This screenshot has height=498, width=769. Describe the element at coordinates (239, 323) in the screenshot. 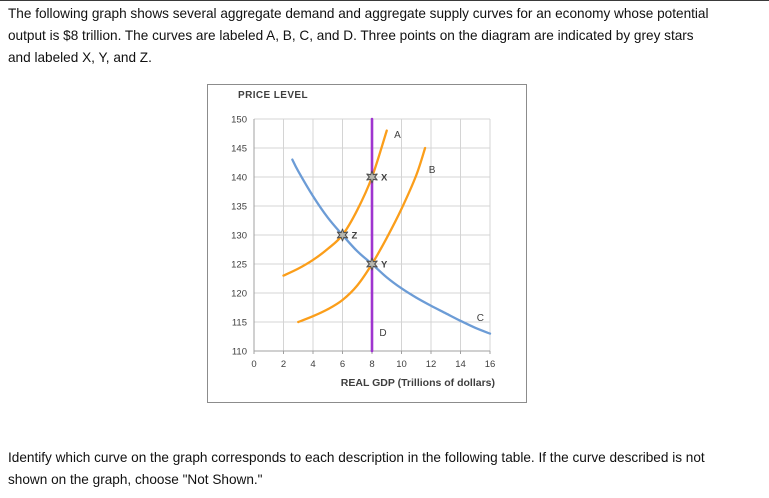

I see `y-tick-label: 115` at that location.